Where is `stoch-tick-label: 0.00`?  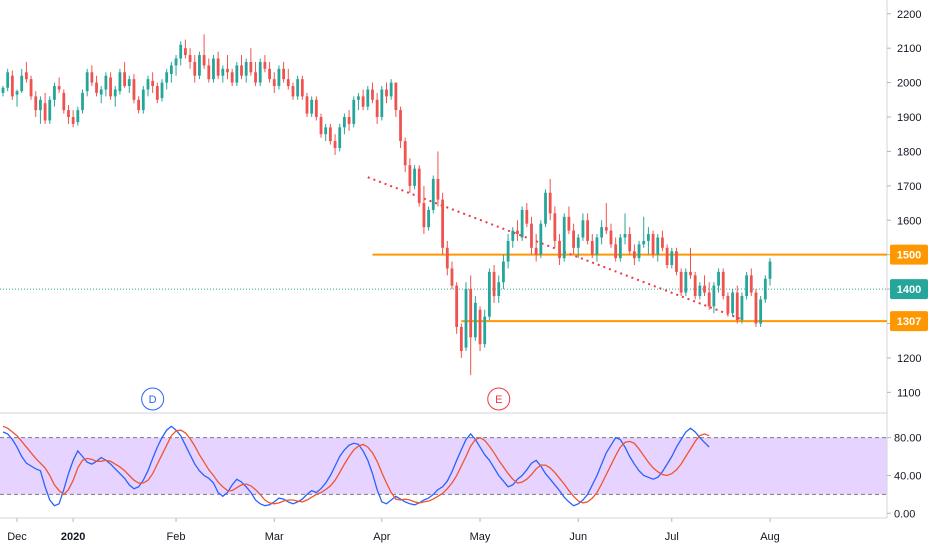
stoch-tick-label: 0.00 is located at coordinates (904, 514).